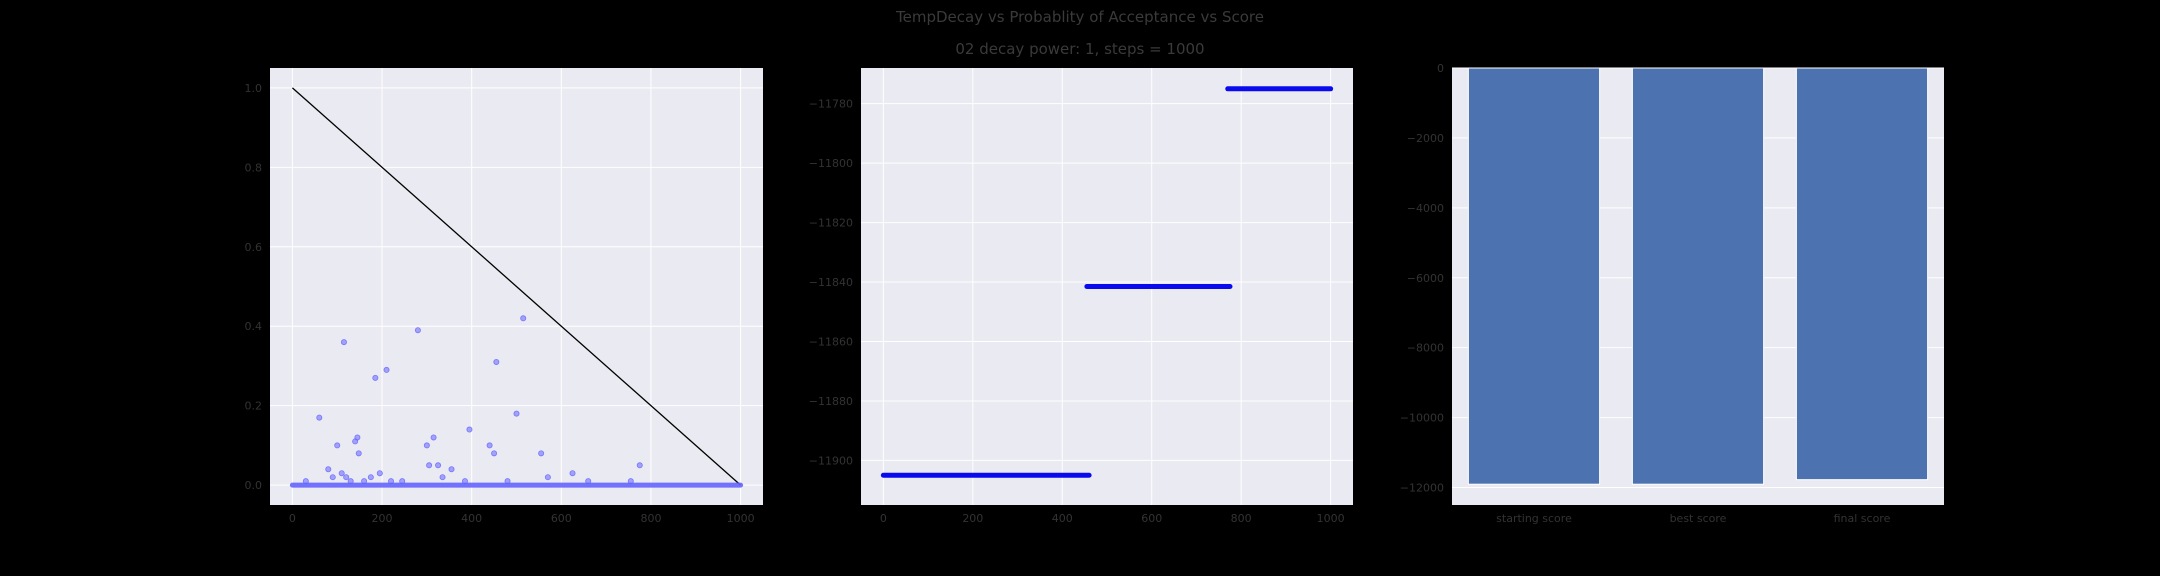 This screenshot has width=2160, height=576. Describe the element at coordinates (516, 286) in the screenshot. I see `decay-line` at that location.